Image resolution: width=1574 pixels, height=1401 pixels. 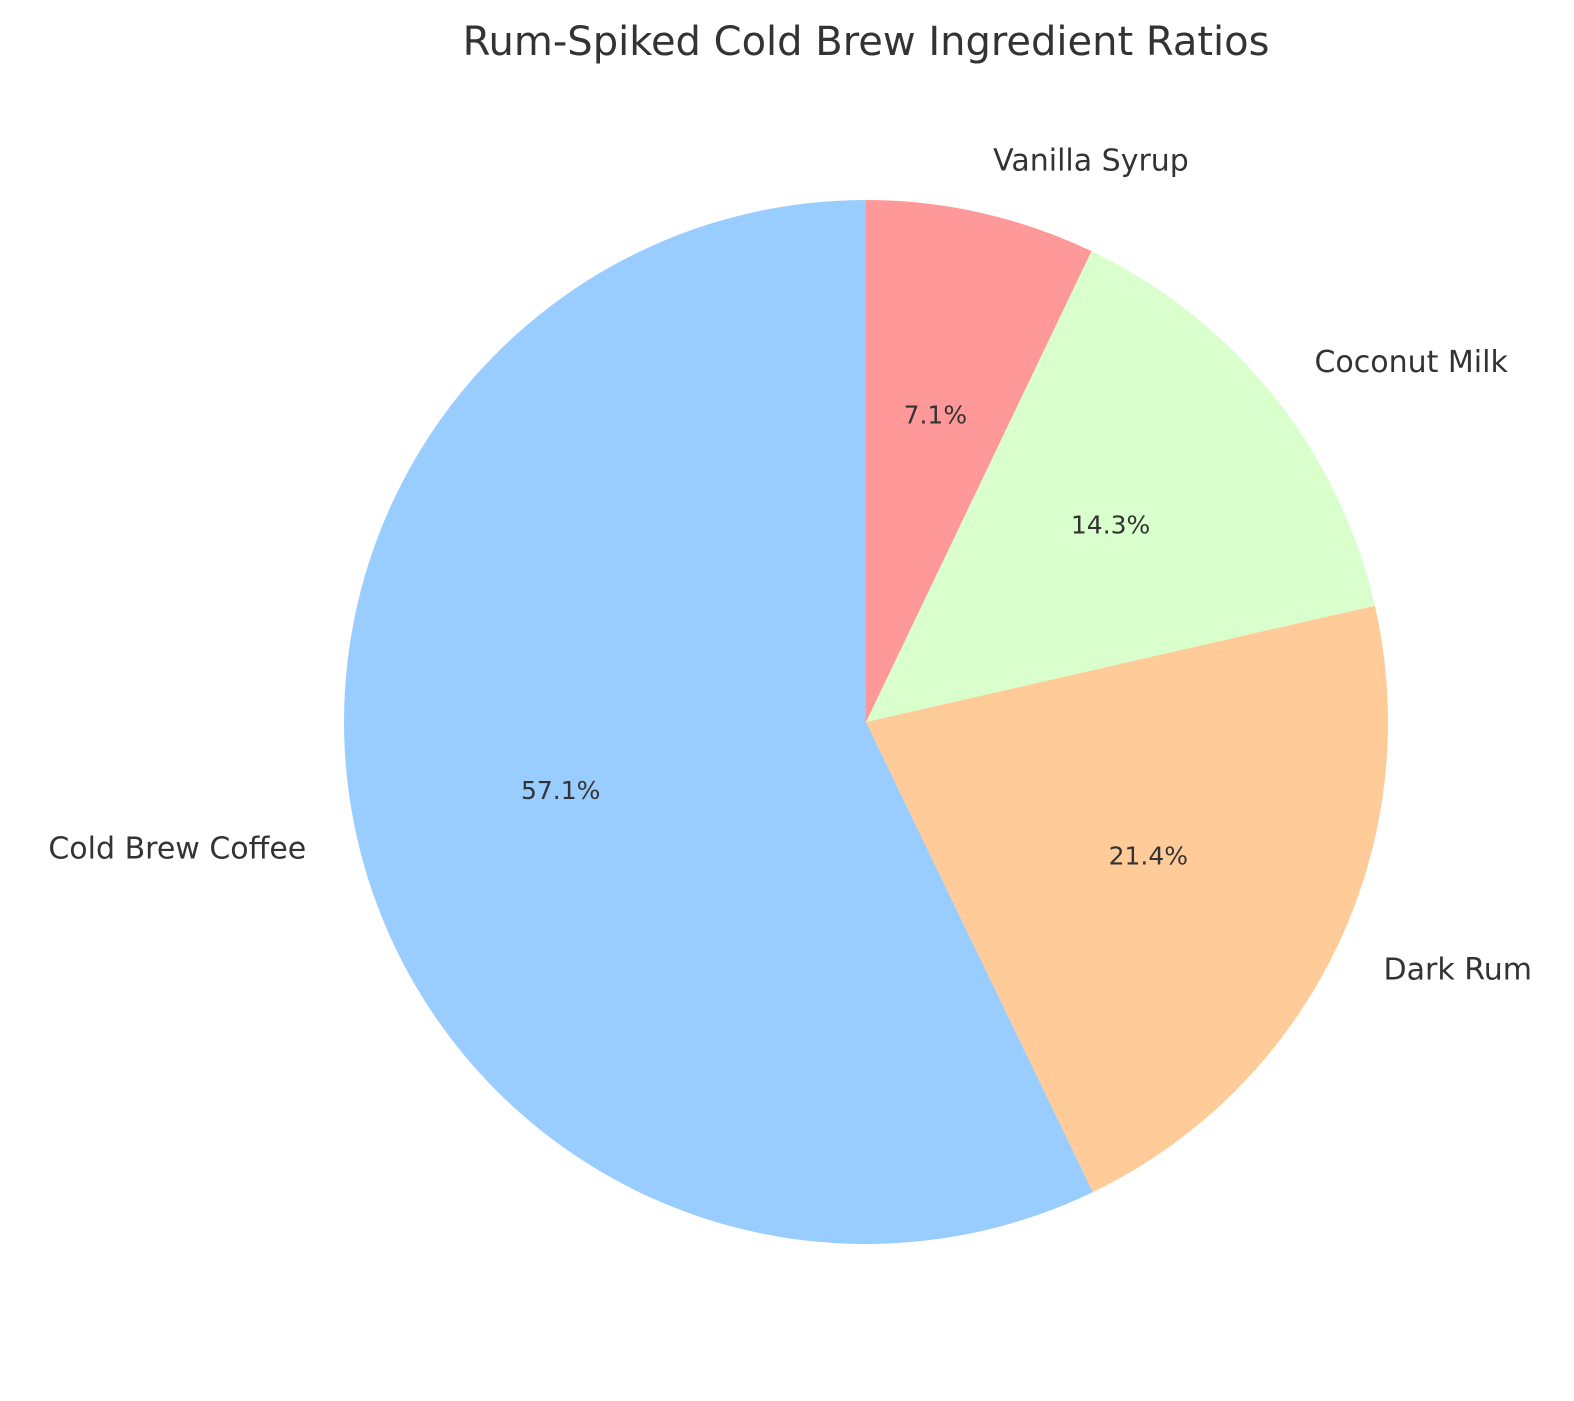 I want to click on slice-label-vanilla-syrup: Vanilla Syrup, so click(x=1091, y=161).